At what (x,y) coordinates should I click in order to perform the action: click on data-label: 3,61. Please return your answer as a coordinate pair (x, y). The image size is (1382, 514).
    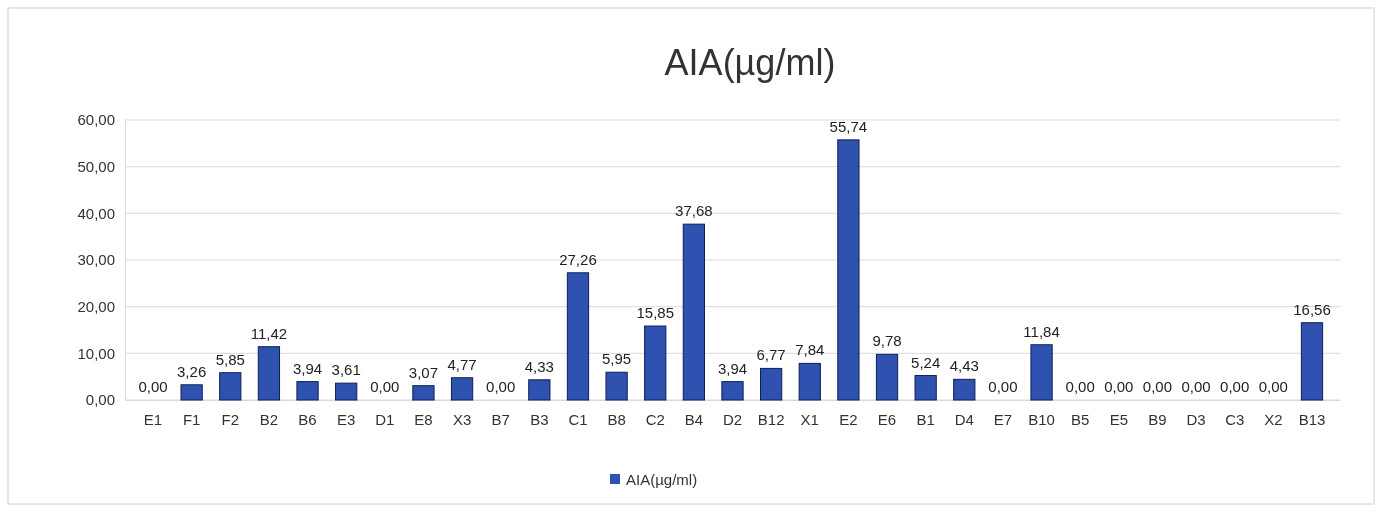
    Looking at the image, I should click on (346, 370).